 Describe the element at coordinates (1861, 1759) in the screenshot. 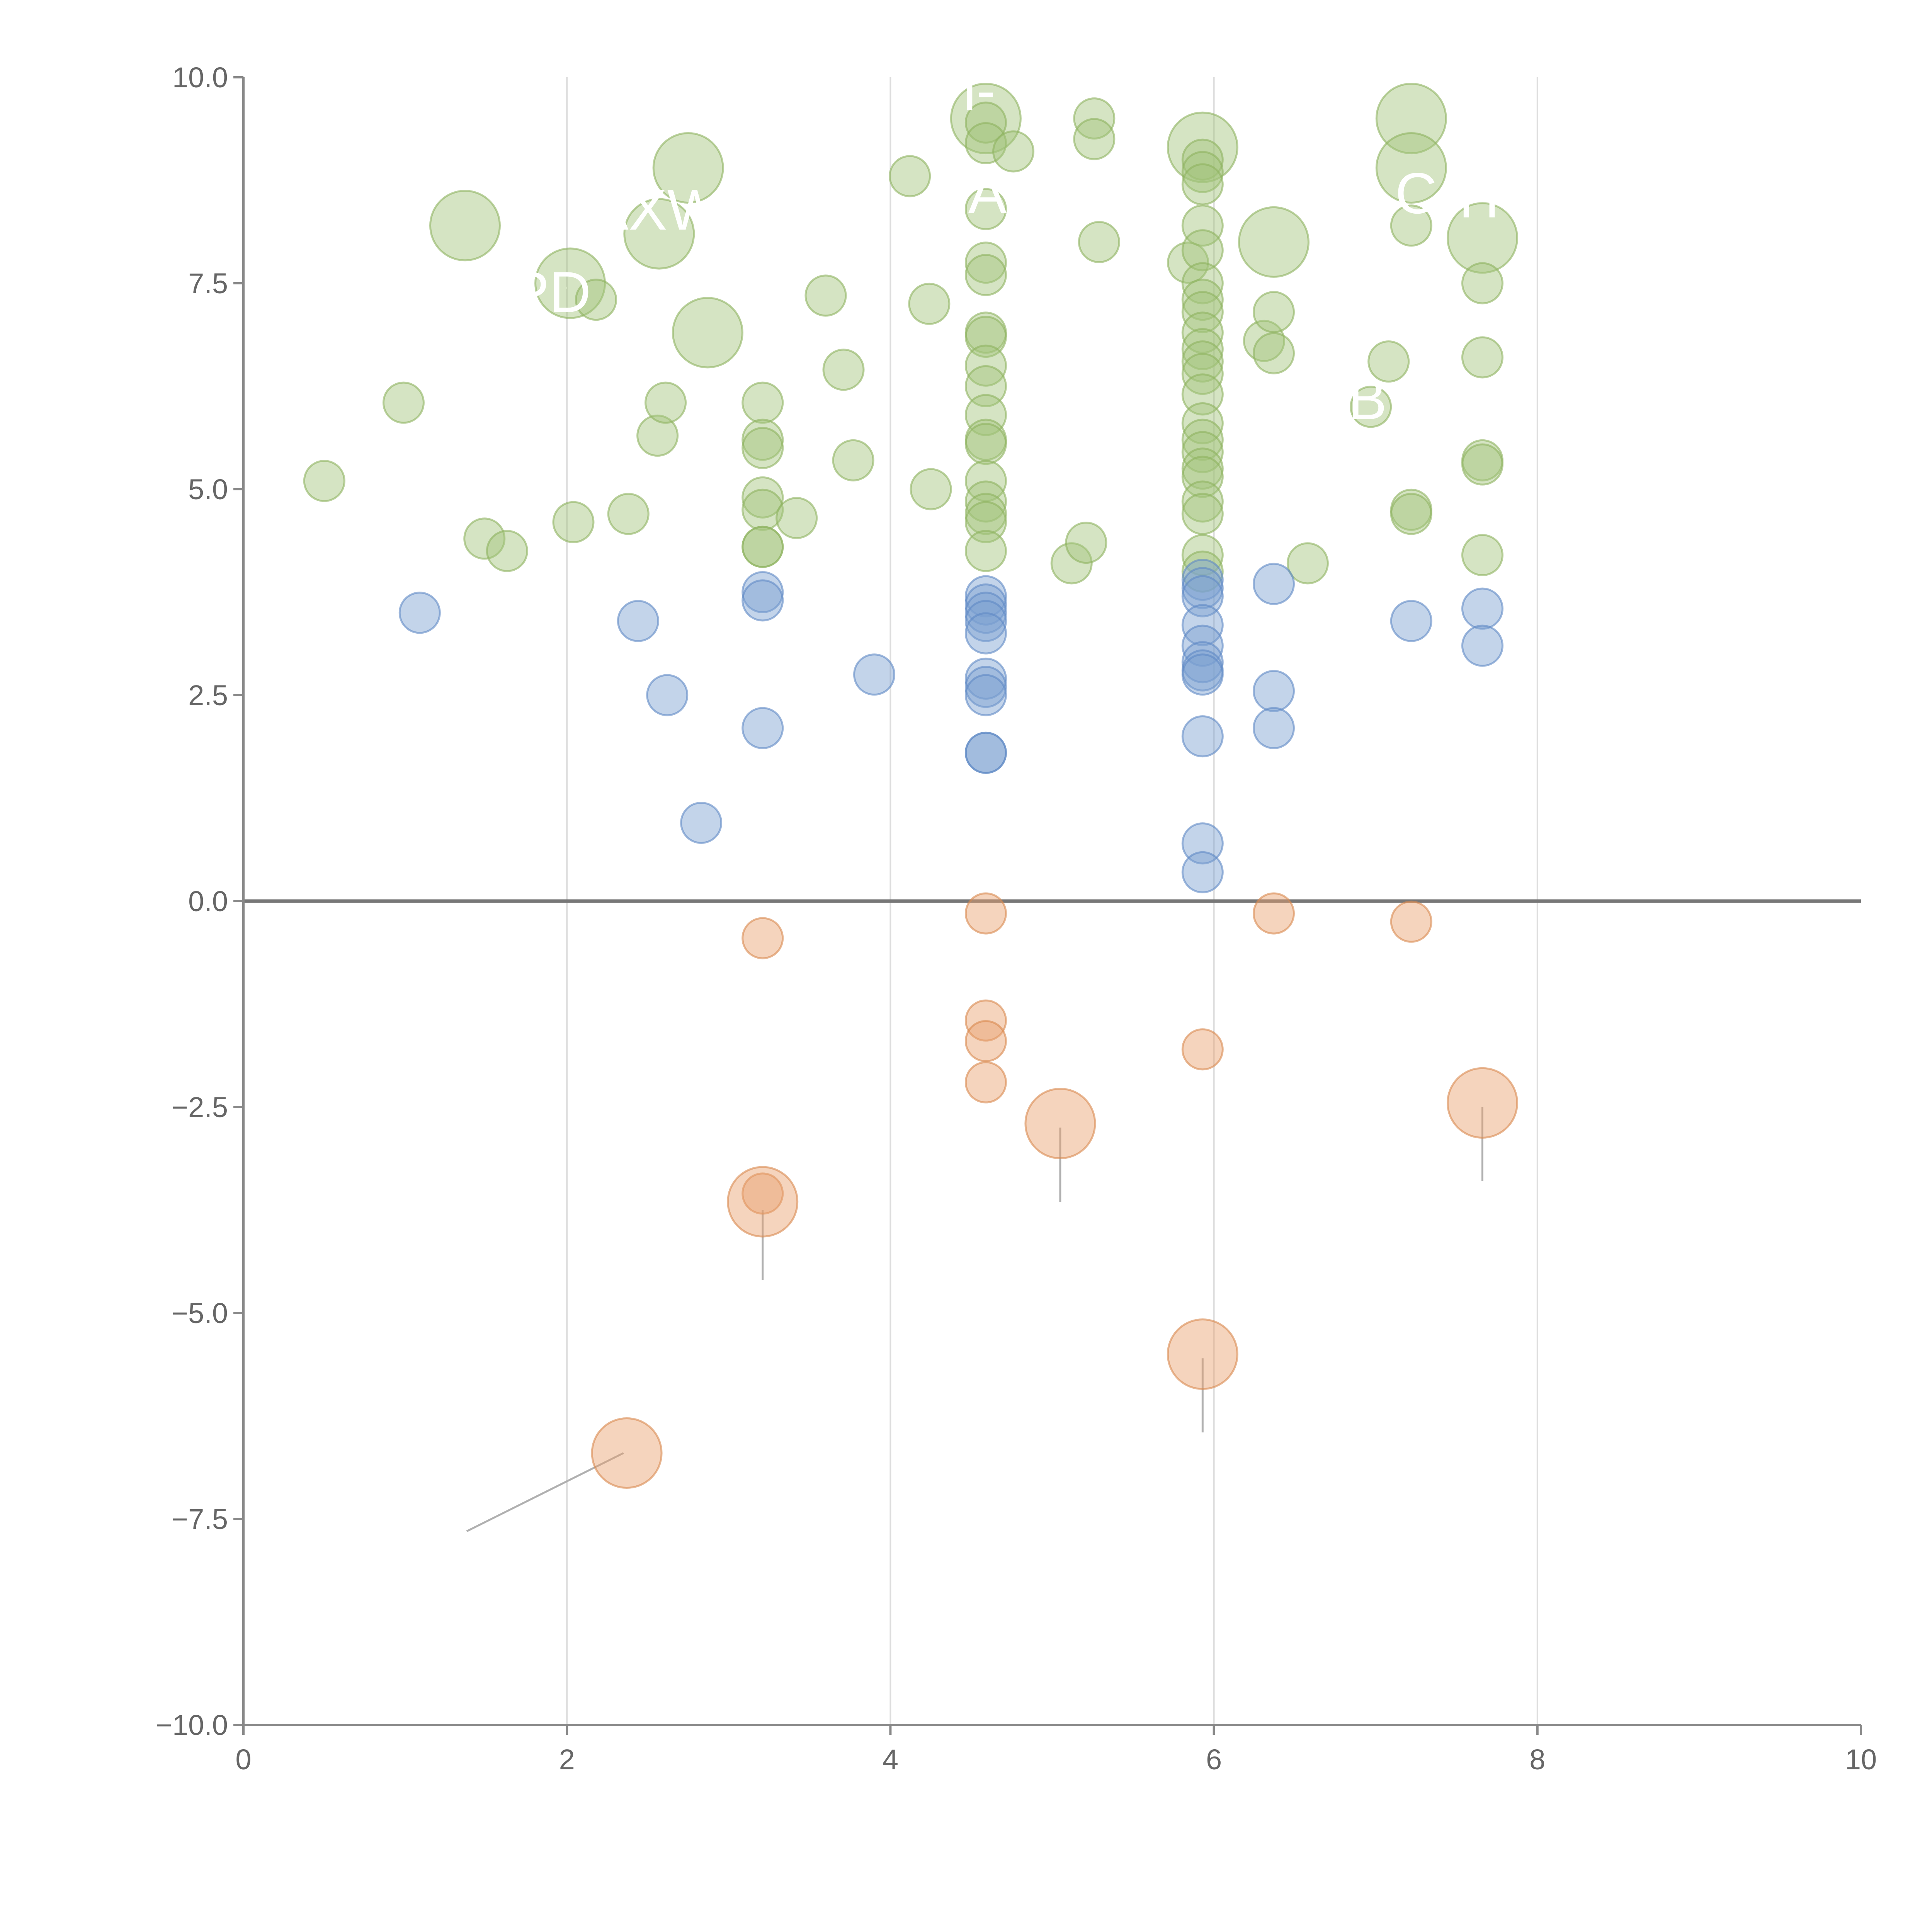

I see `x-tick-label: 10` at that location.